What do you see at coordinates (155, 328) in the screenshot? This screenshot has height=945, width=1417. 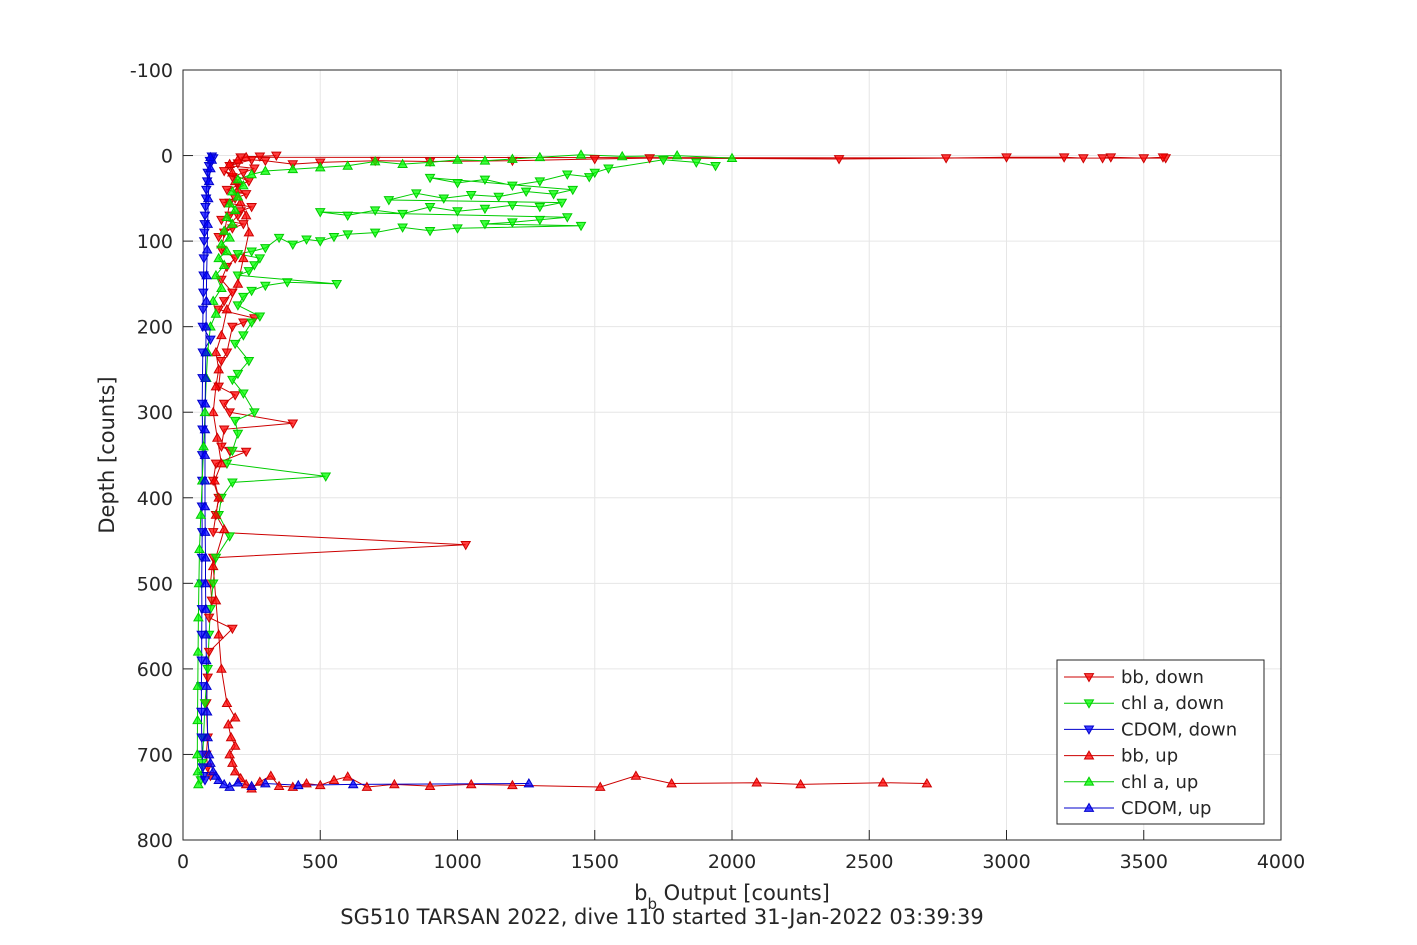 I see `y-tick-label: 200` at bounding box center [155, 328].